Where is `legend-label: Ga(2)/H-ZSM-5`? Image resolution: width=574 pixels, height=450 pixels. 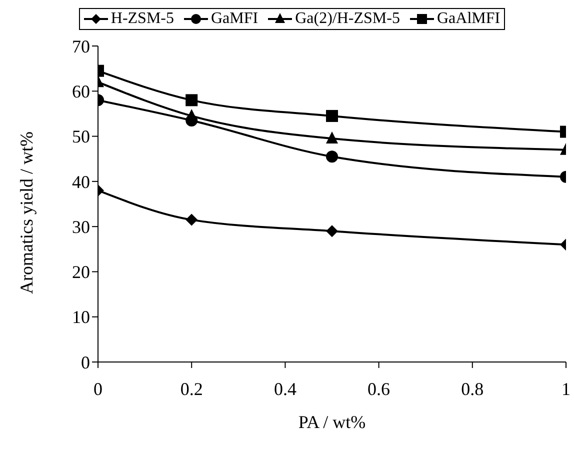
legend-label: Ga(2)/H-ZSM-5 is located at coordinates (347, 19).